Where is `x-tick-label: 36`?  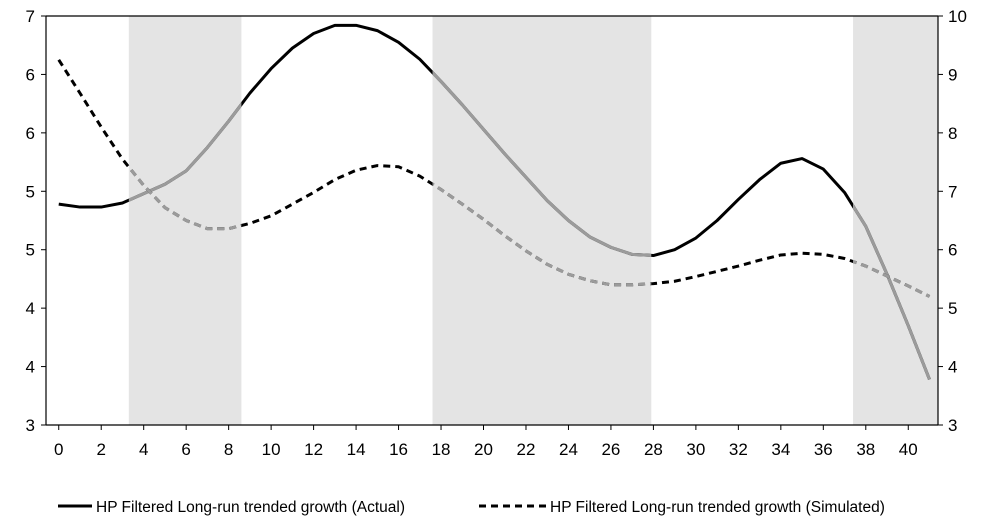 x-tick-label: 36 is located at coordinates (823, 449).